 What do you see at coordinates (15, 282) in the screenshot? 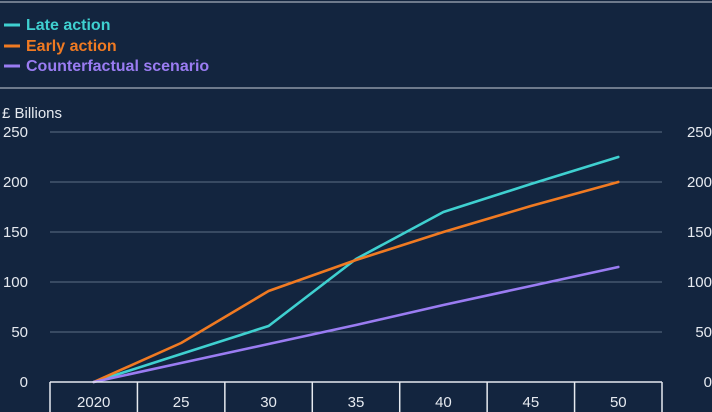
I see `y-tick-label-left: 100` at bounding box center [15, 282].